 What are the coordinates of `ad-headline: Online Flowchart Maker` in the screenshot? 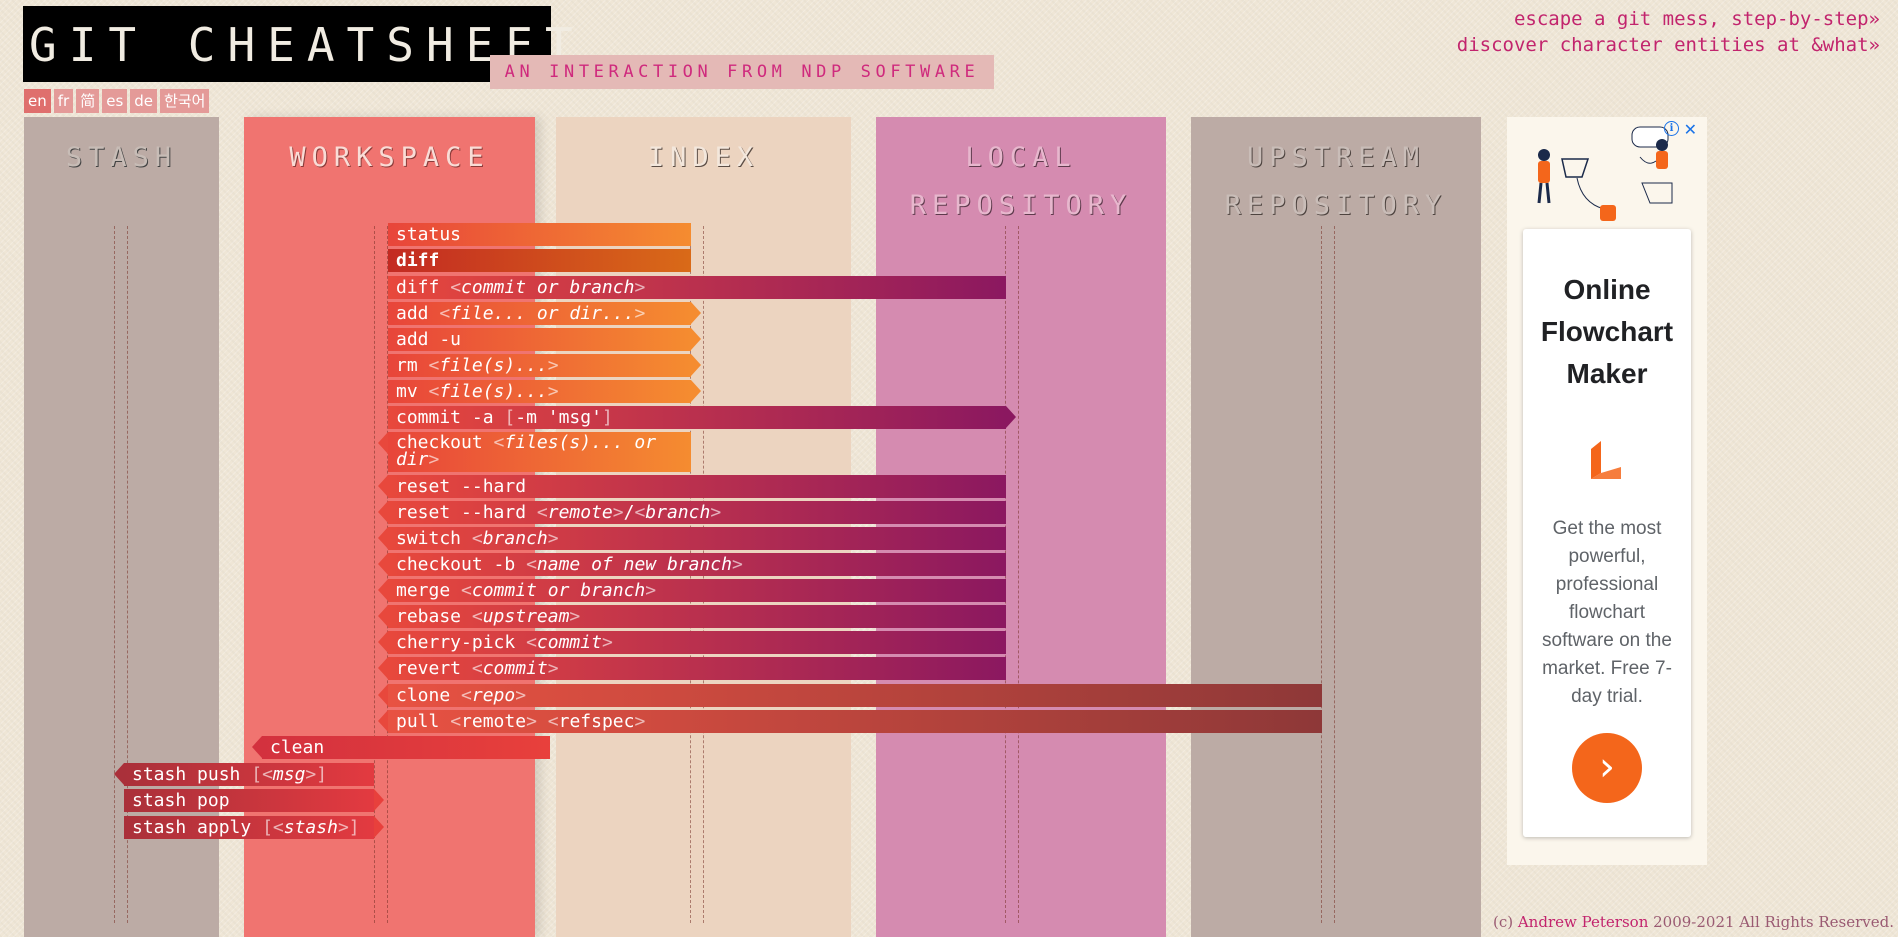 It's located at (1607, 331).